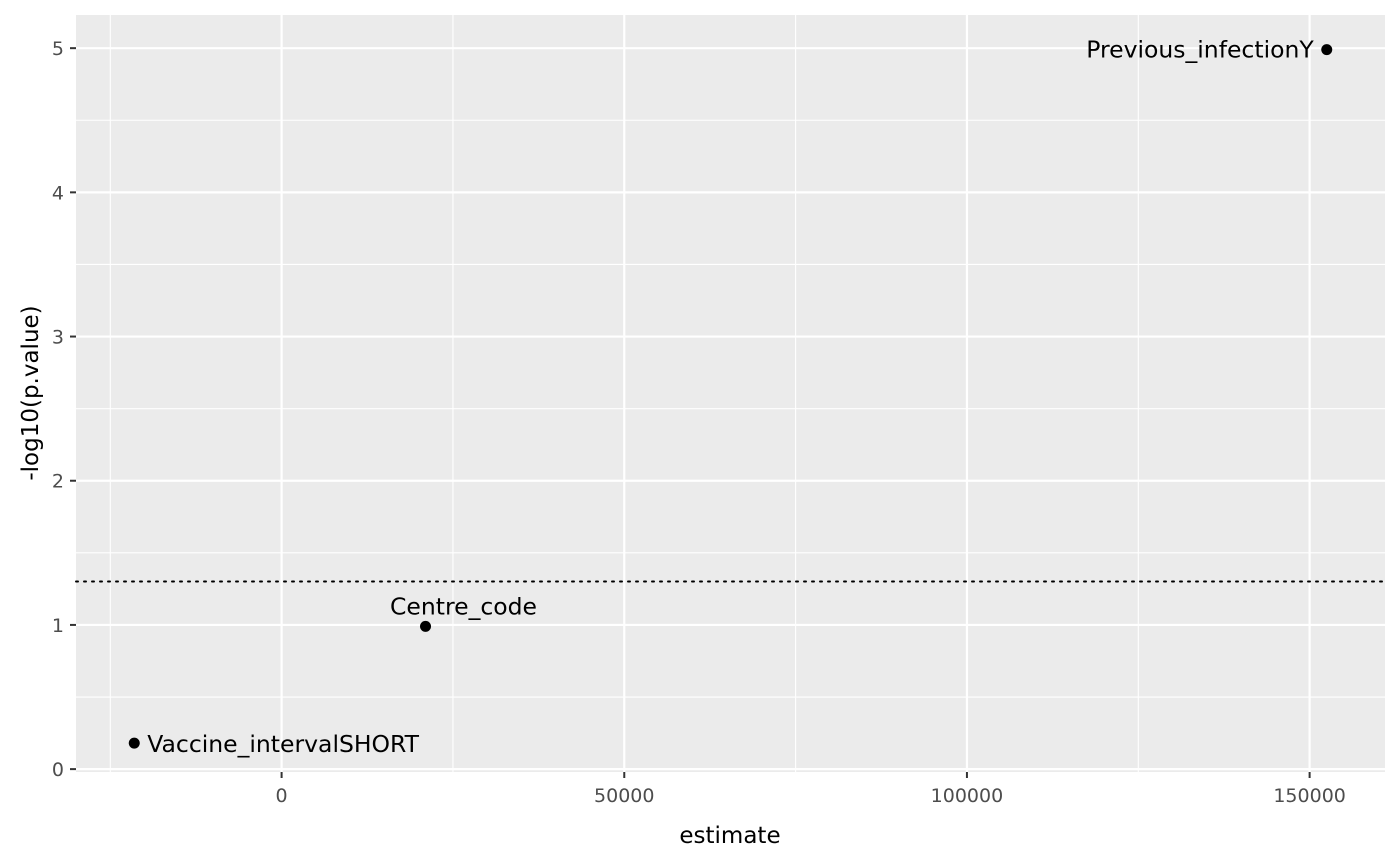 Image resolution: width=1400 pixels, height=865 pixels. What do you see at coordinates (967, 796) in the screenshot?
I see `x-tick-label: 100000` at bounding box center [967, 796].